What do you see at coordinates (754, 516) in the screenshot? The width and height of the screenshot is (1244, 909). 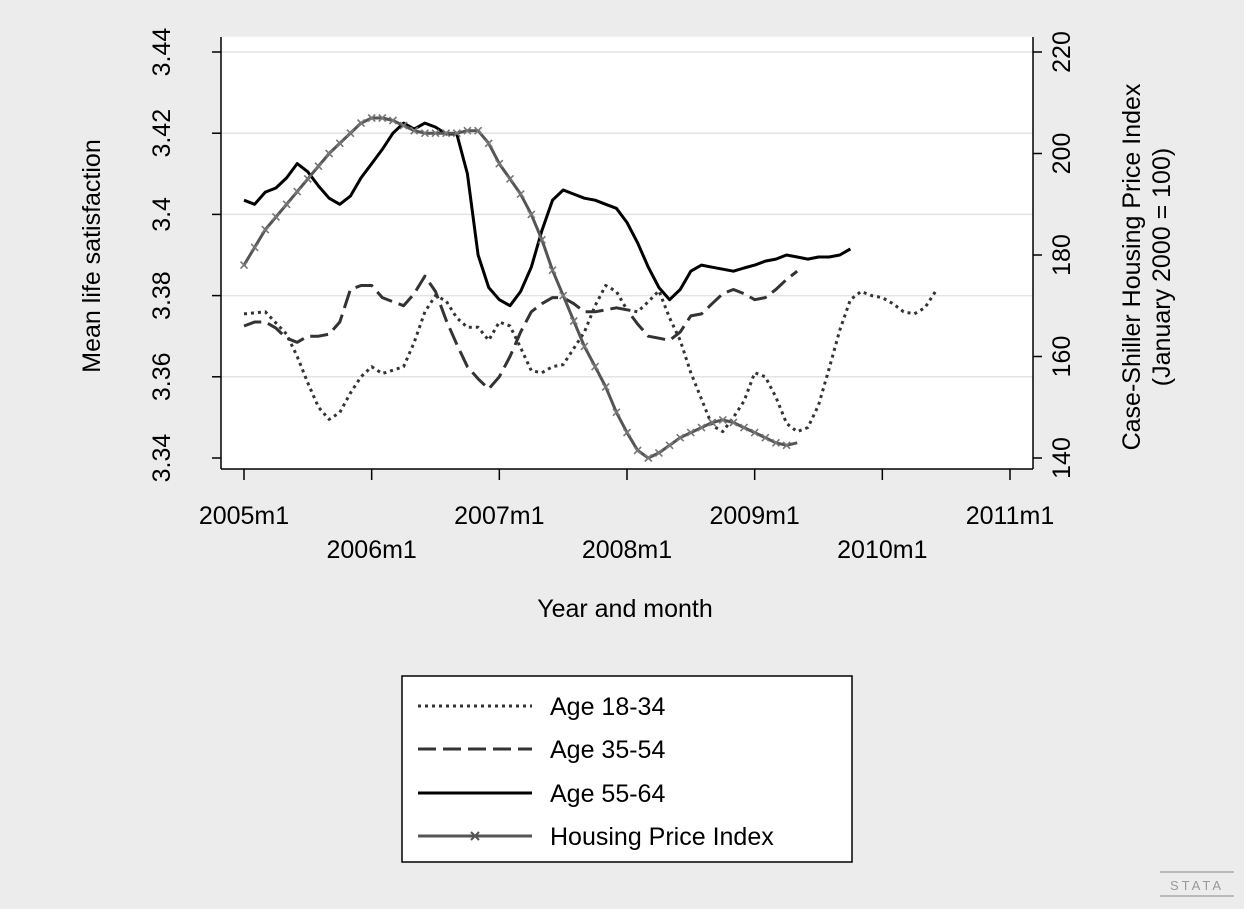 I see `x-tick-label: 2009m1` at bounding box center [754, 516].